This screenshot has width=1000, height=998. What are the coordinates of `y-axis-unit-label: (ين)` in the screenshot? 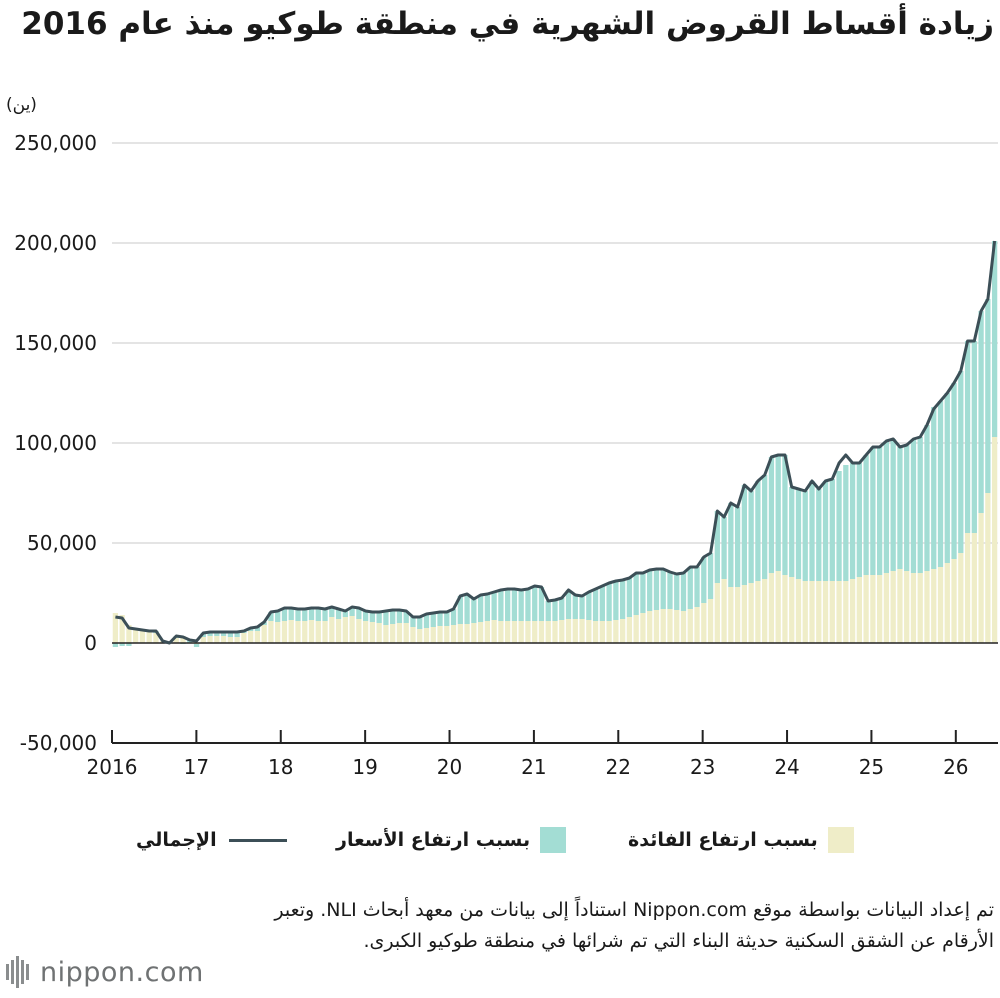 It's located at (21, 105).